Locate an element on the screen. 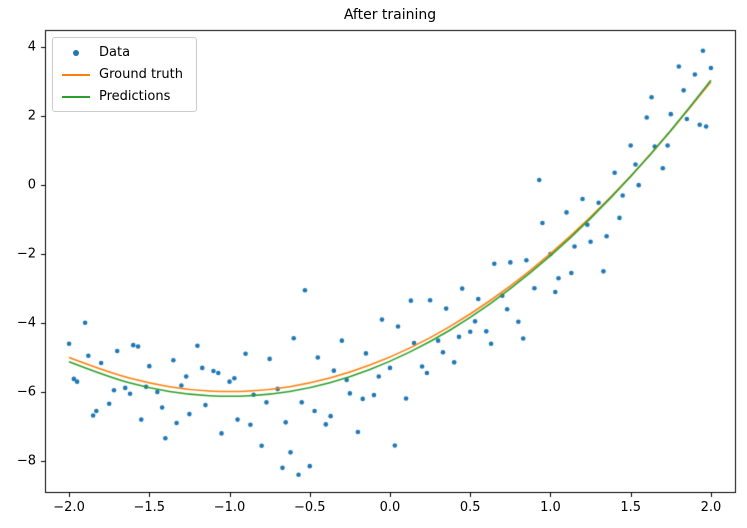 Image resolution: width=747 pixels, height=528 pixels. legend-item-ground-truth: Ground truth is located at coordinates (122, 74).